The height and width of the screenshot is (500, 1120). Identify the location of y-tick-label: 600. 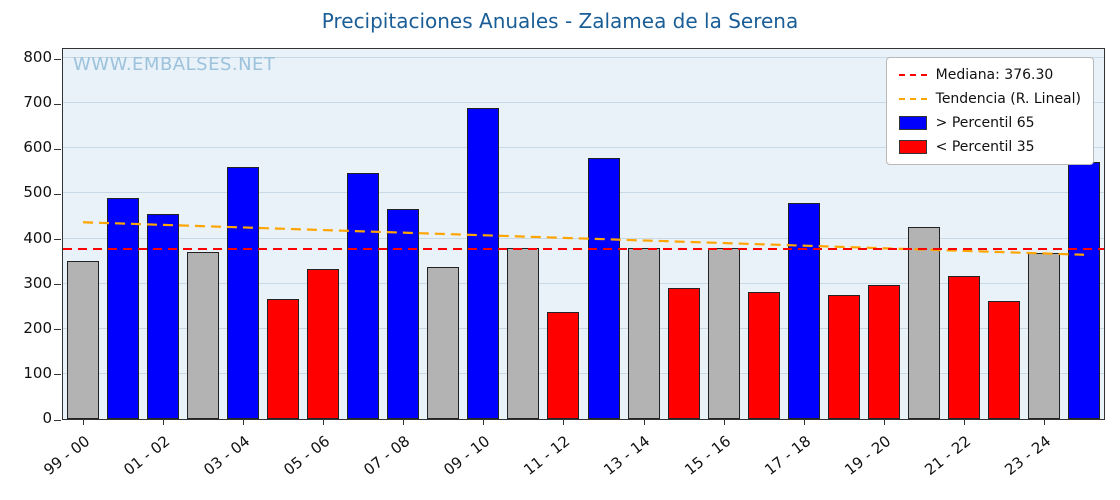
(37, 147).